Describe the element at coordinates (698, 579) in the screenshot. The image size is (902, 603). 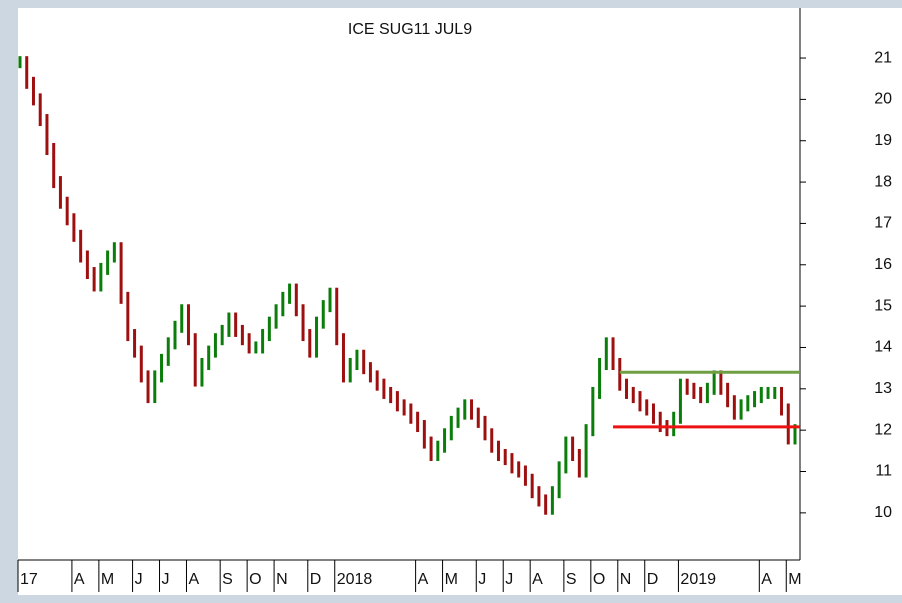
I see `x-tick-label: 2019` at that location.